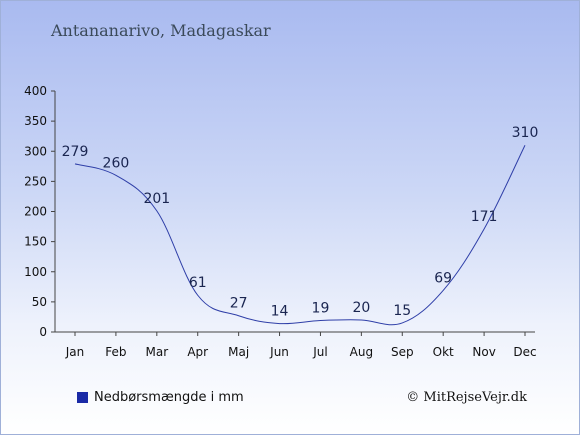 Image resolution: width=580 pixels, height=435 pixels. I want to click on y-tick-label: 250, so click(35, 181).